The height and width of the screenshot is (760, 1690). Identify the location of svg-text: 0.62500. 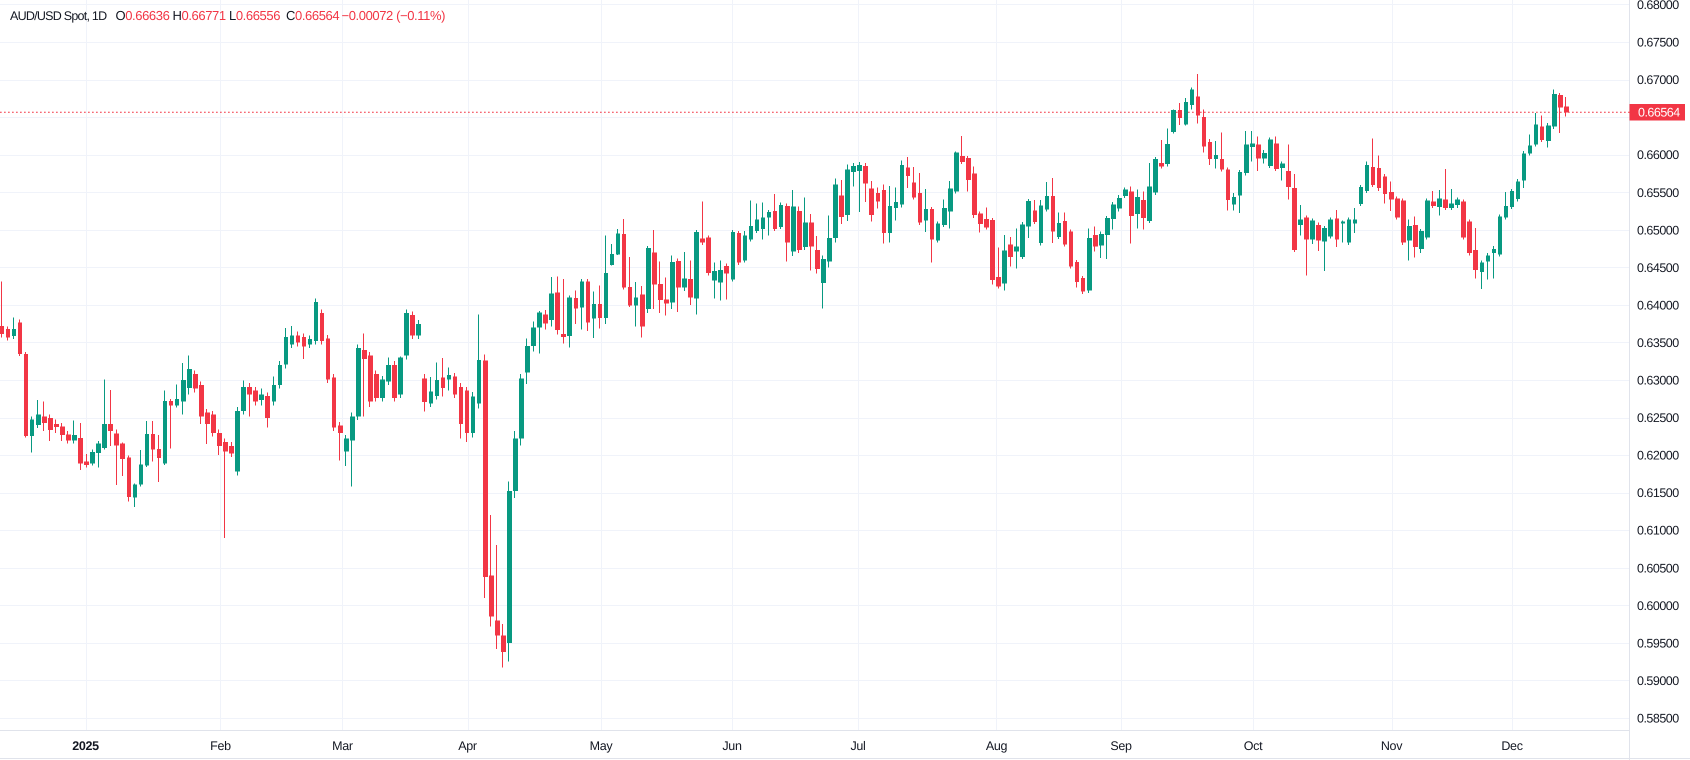
(1658, 418).